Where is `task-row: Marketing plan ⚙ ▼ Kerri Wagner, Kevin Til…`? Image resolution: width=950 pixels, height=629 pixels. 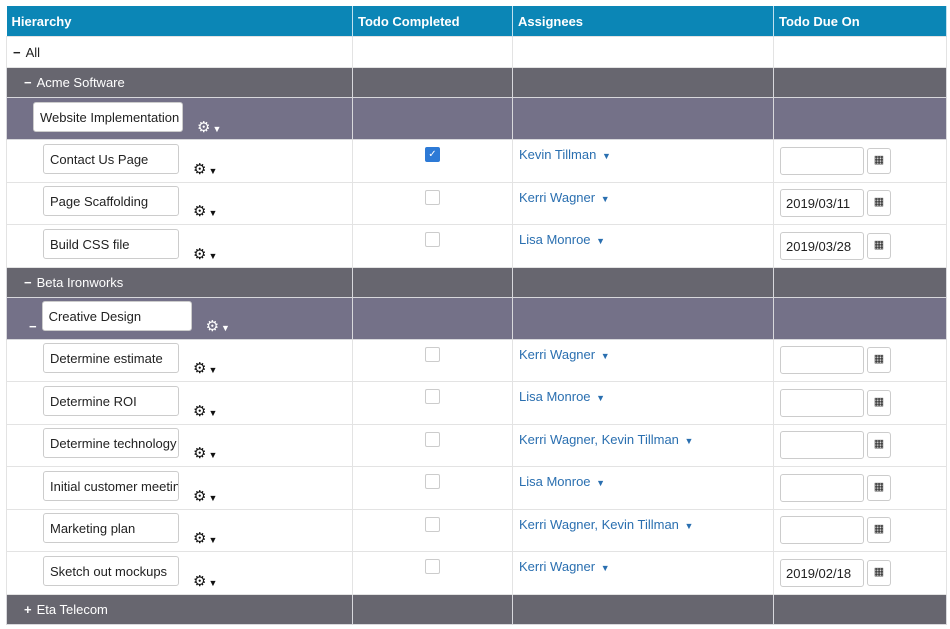 task-row: Marketing plan ⚙ ▼ Kerri Wagner, Kevin Til… is located at coordinates (476, 530).